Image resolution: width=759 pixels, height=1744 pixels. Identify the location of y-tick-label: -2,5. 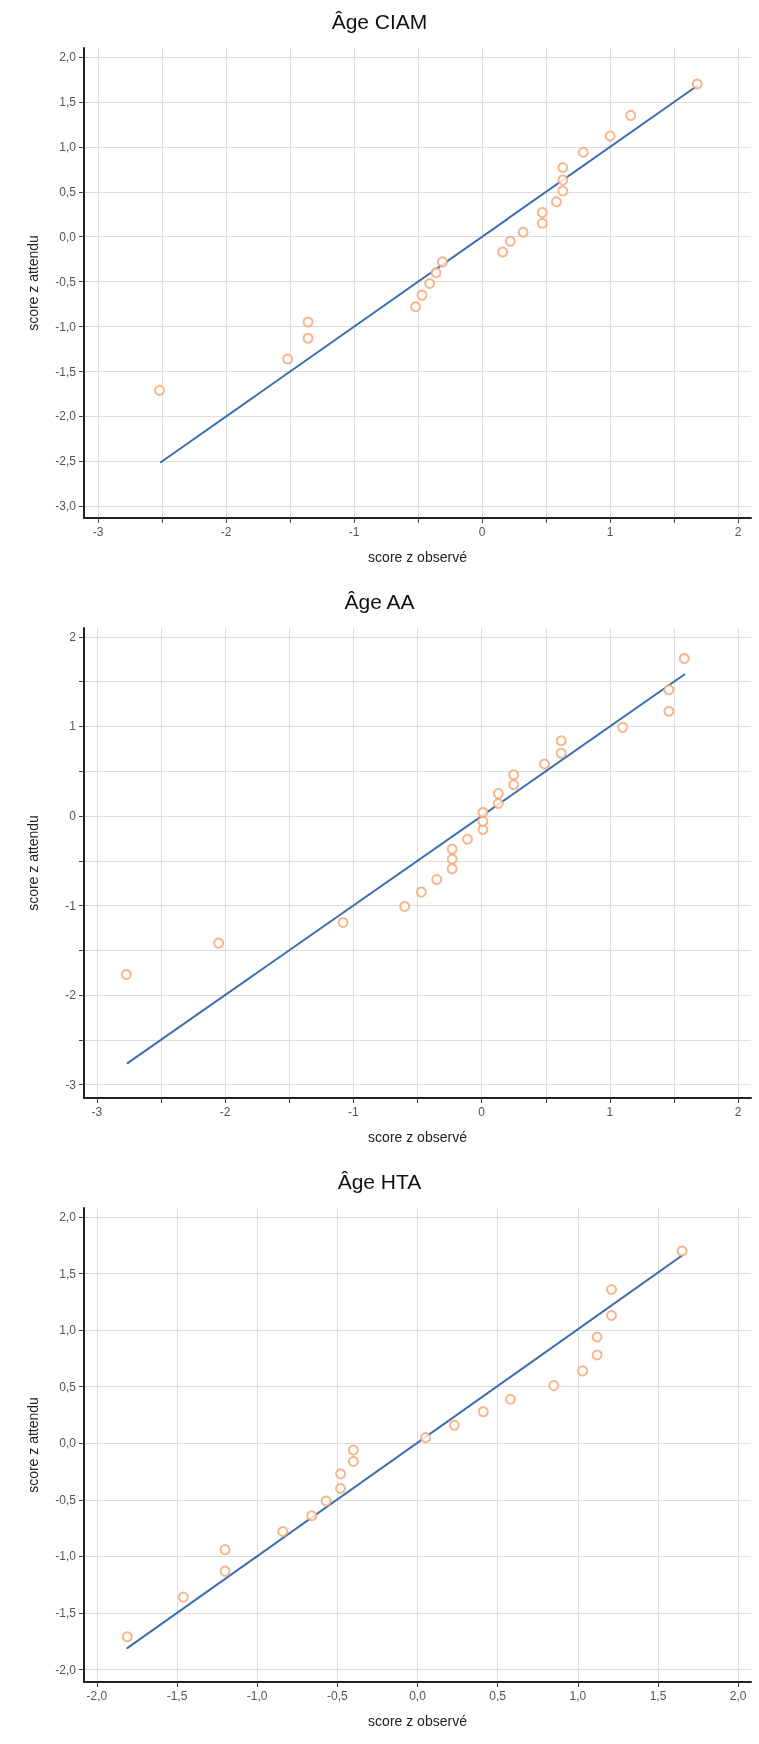
(66, 461).